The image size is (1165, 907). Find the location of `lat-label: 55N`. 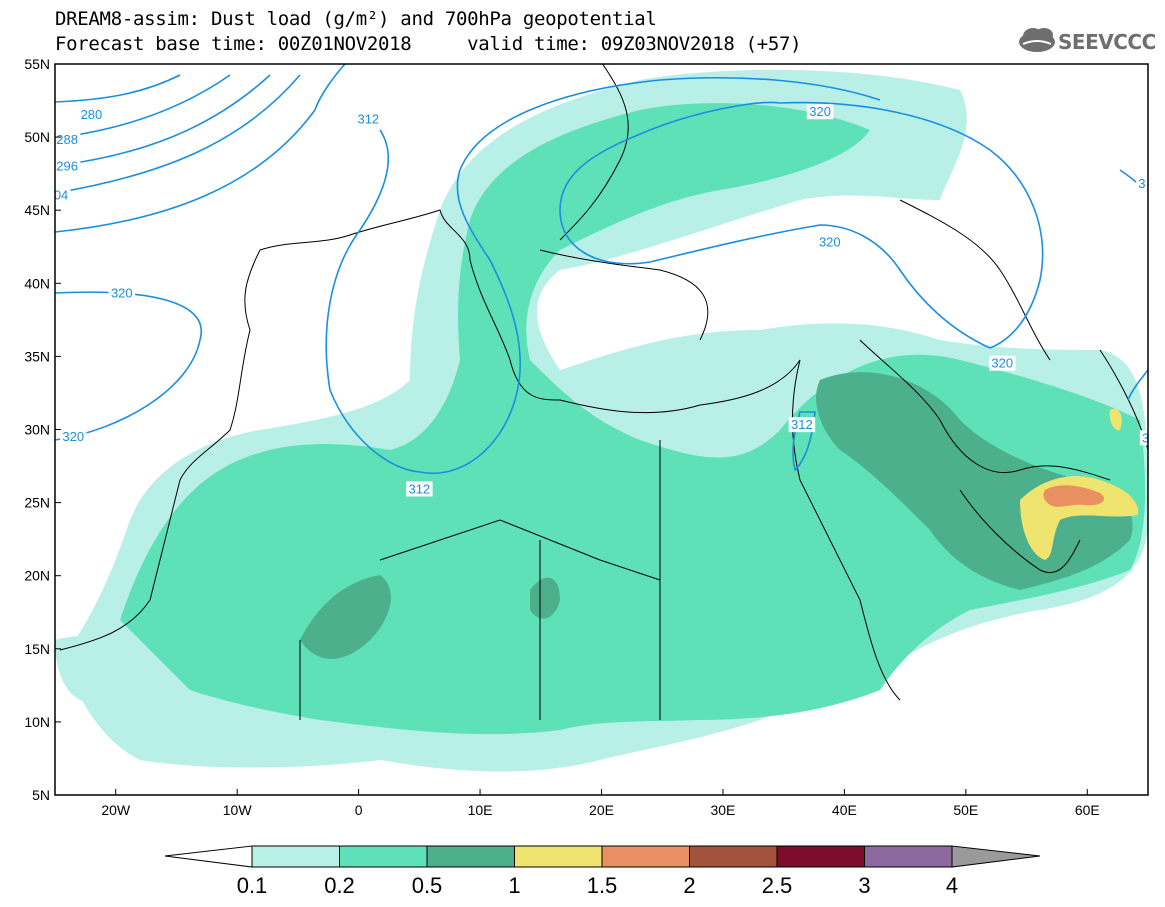

lat-label: 55N is located at coordinates (37, 64).